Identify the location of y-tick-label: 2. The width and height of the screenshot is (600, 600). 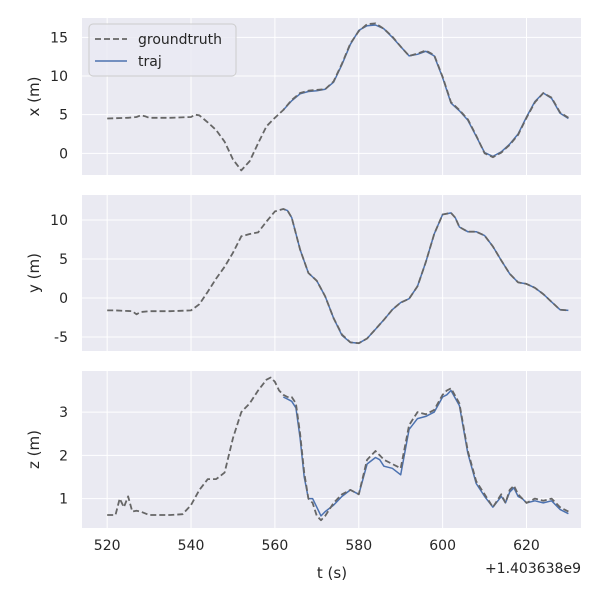
(63, 456).